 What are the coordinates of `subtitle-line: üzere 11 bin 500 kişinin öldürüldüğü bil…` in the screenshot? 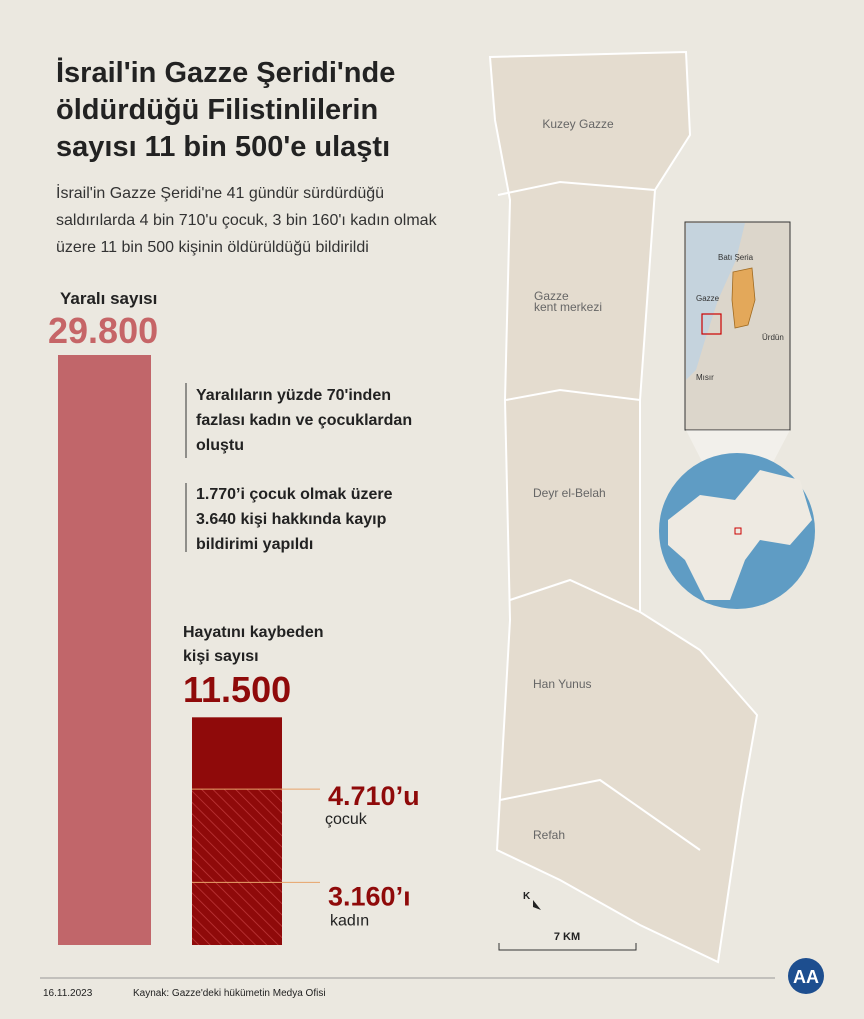 It's located at (212, 247).